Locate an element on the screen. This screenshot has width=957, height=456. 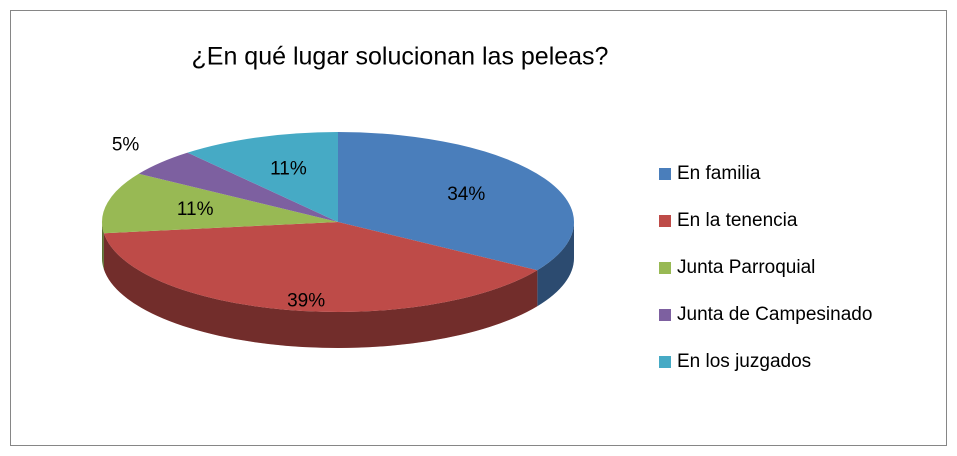
legend-label: En los juzgados is located at coordinates (744, 361).